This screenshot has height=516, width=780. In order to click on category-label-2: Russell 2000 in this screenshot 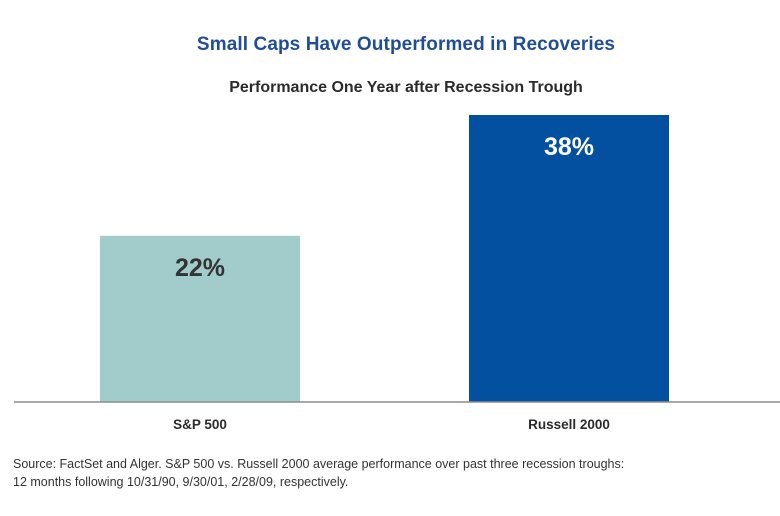, I will do `click(569, 424)`.